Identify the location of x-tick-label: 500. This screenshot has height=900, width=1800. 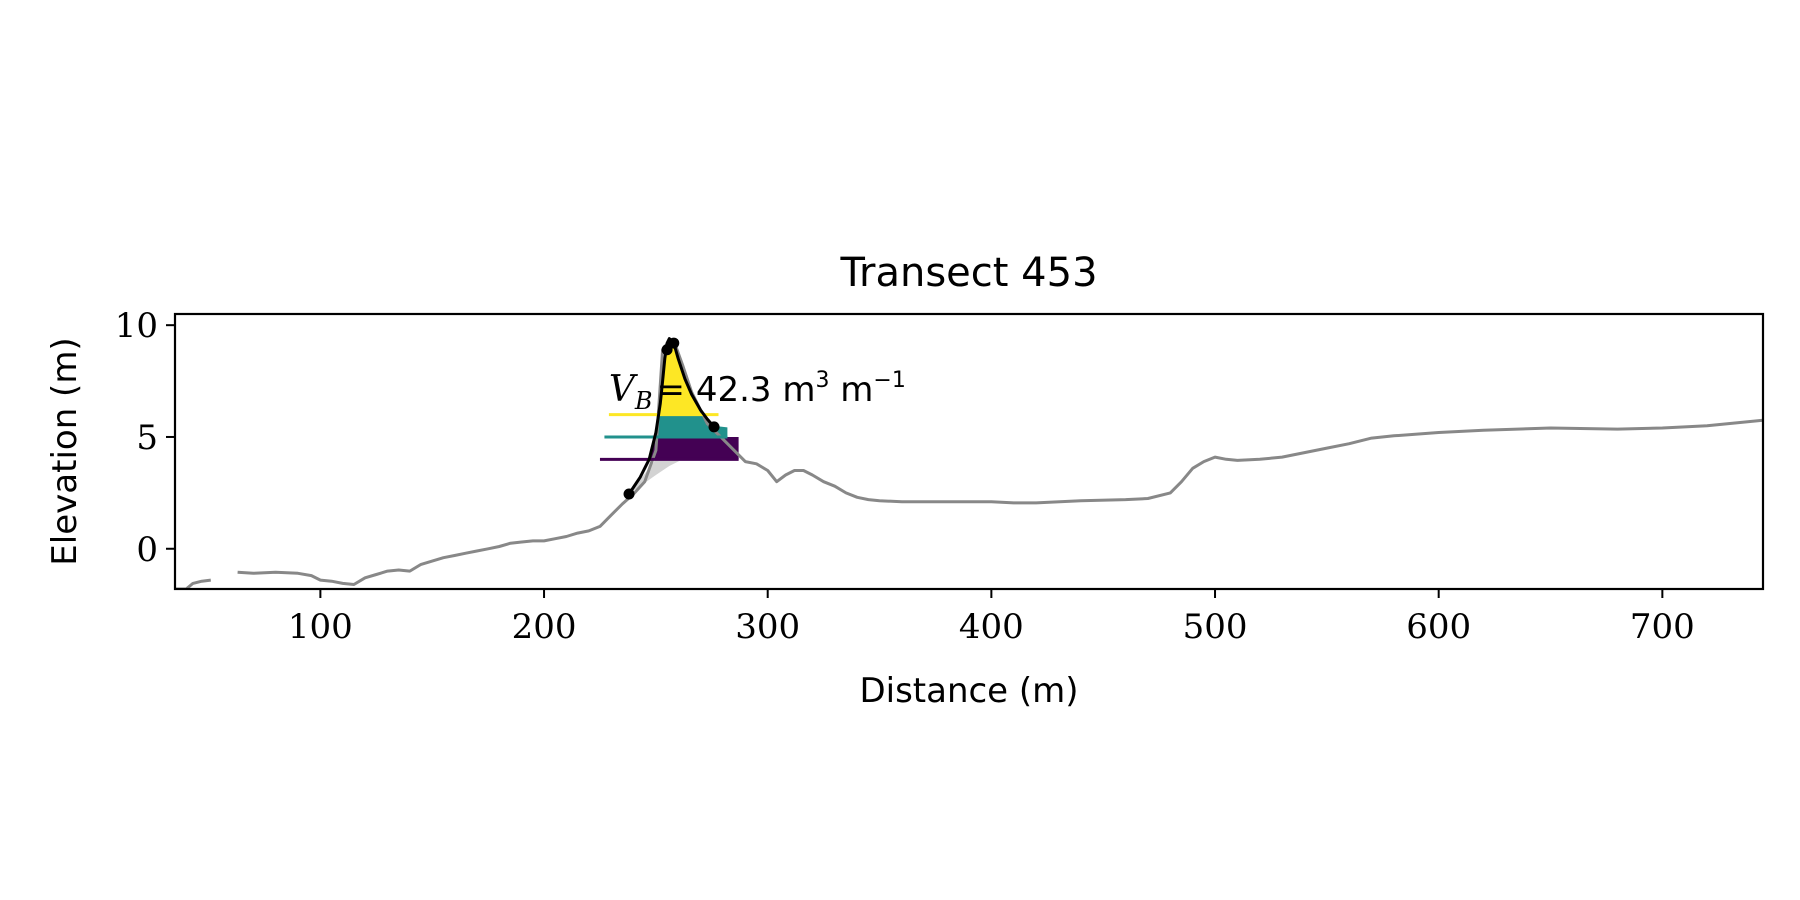
(1215, 627).